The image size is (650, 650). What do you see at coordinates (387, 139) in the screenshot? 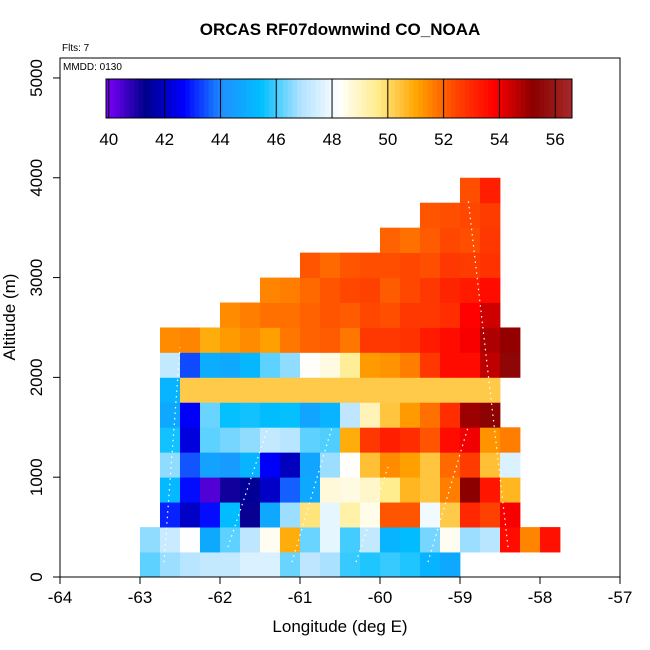
I see `colorbar-label: 50` at bounding box center [387, 139].